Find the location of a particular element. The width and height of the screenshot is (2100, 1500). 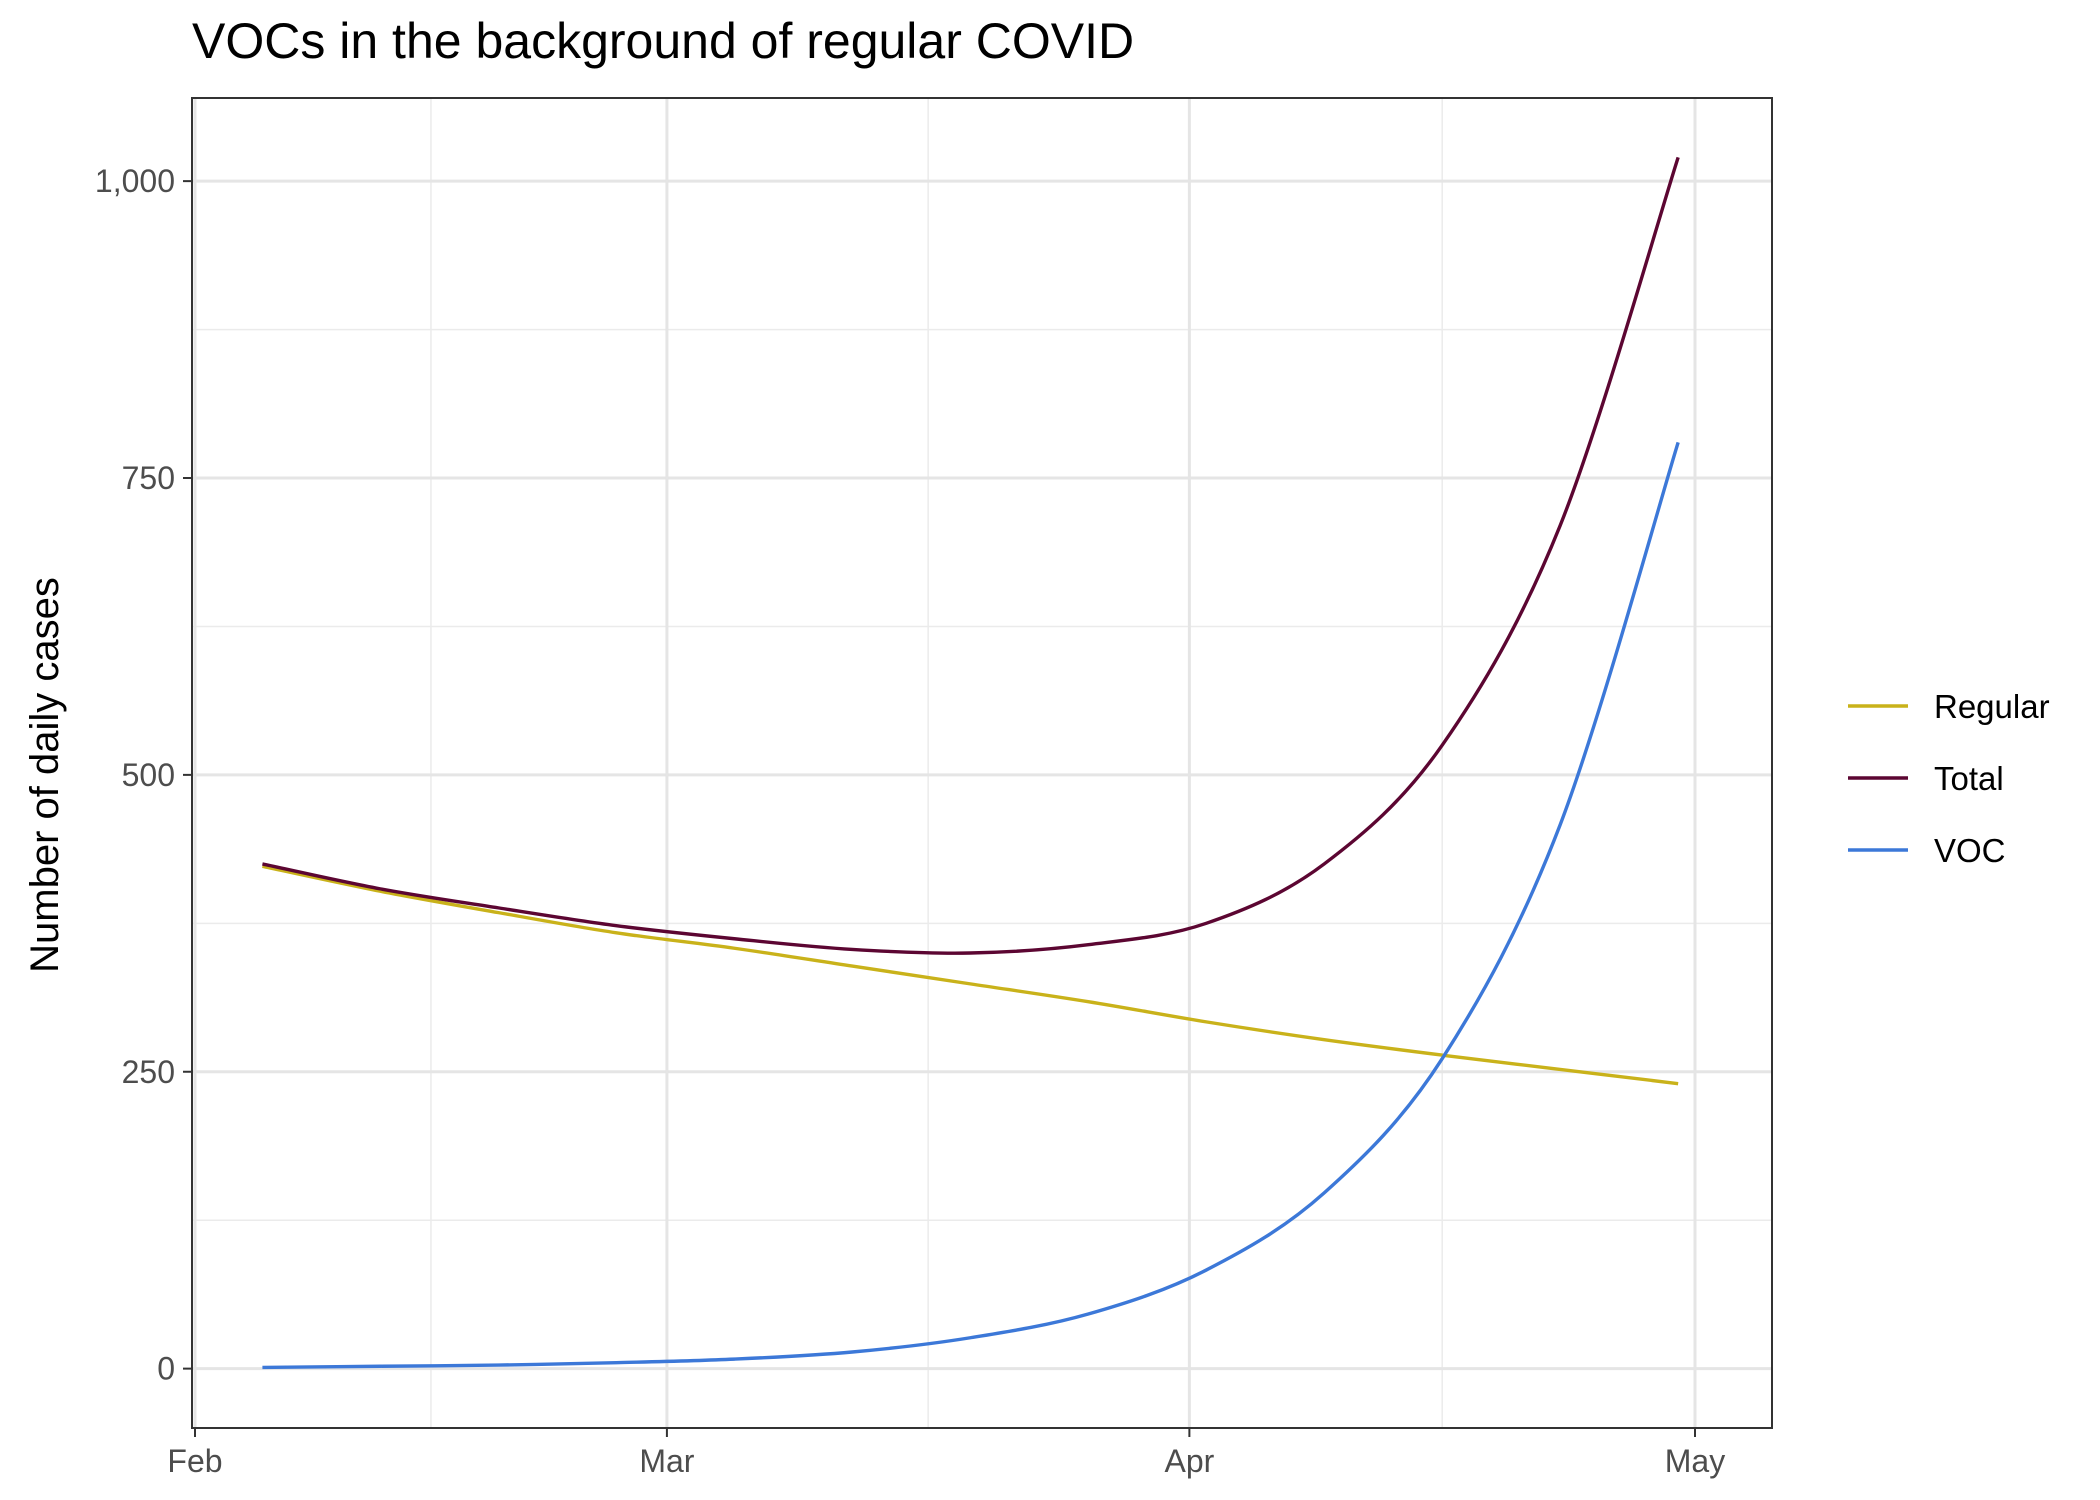

y-tick-label: 500 is located at coordinates (148, 775).